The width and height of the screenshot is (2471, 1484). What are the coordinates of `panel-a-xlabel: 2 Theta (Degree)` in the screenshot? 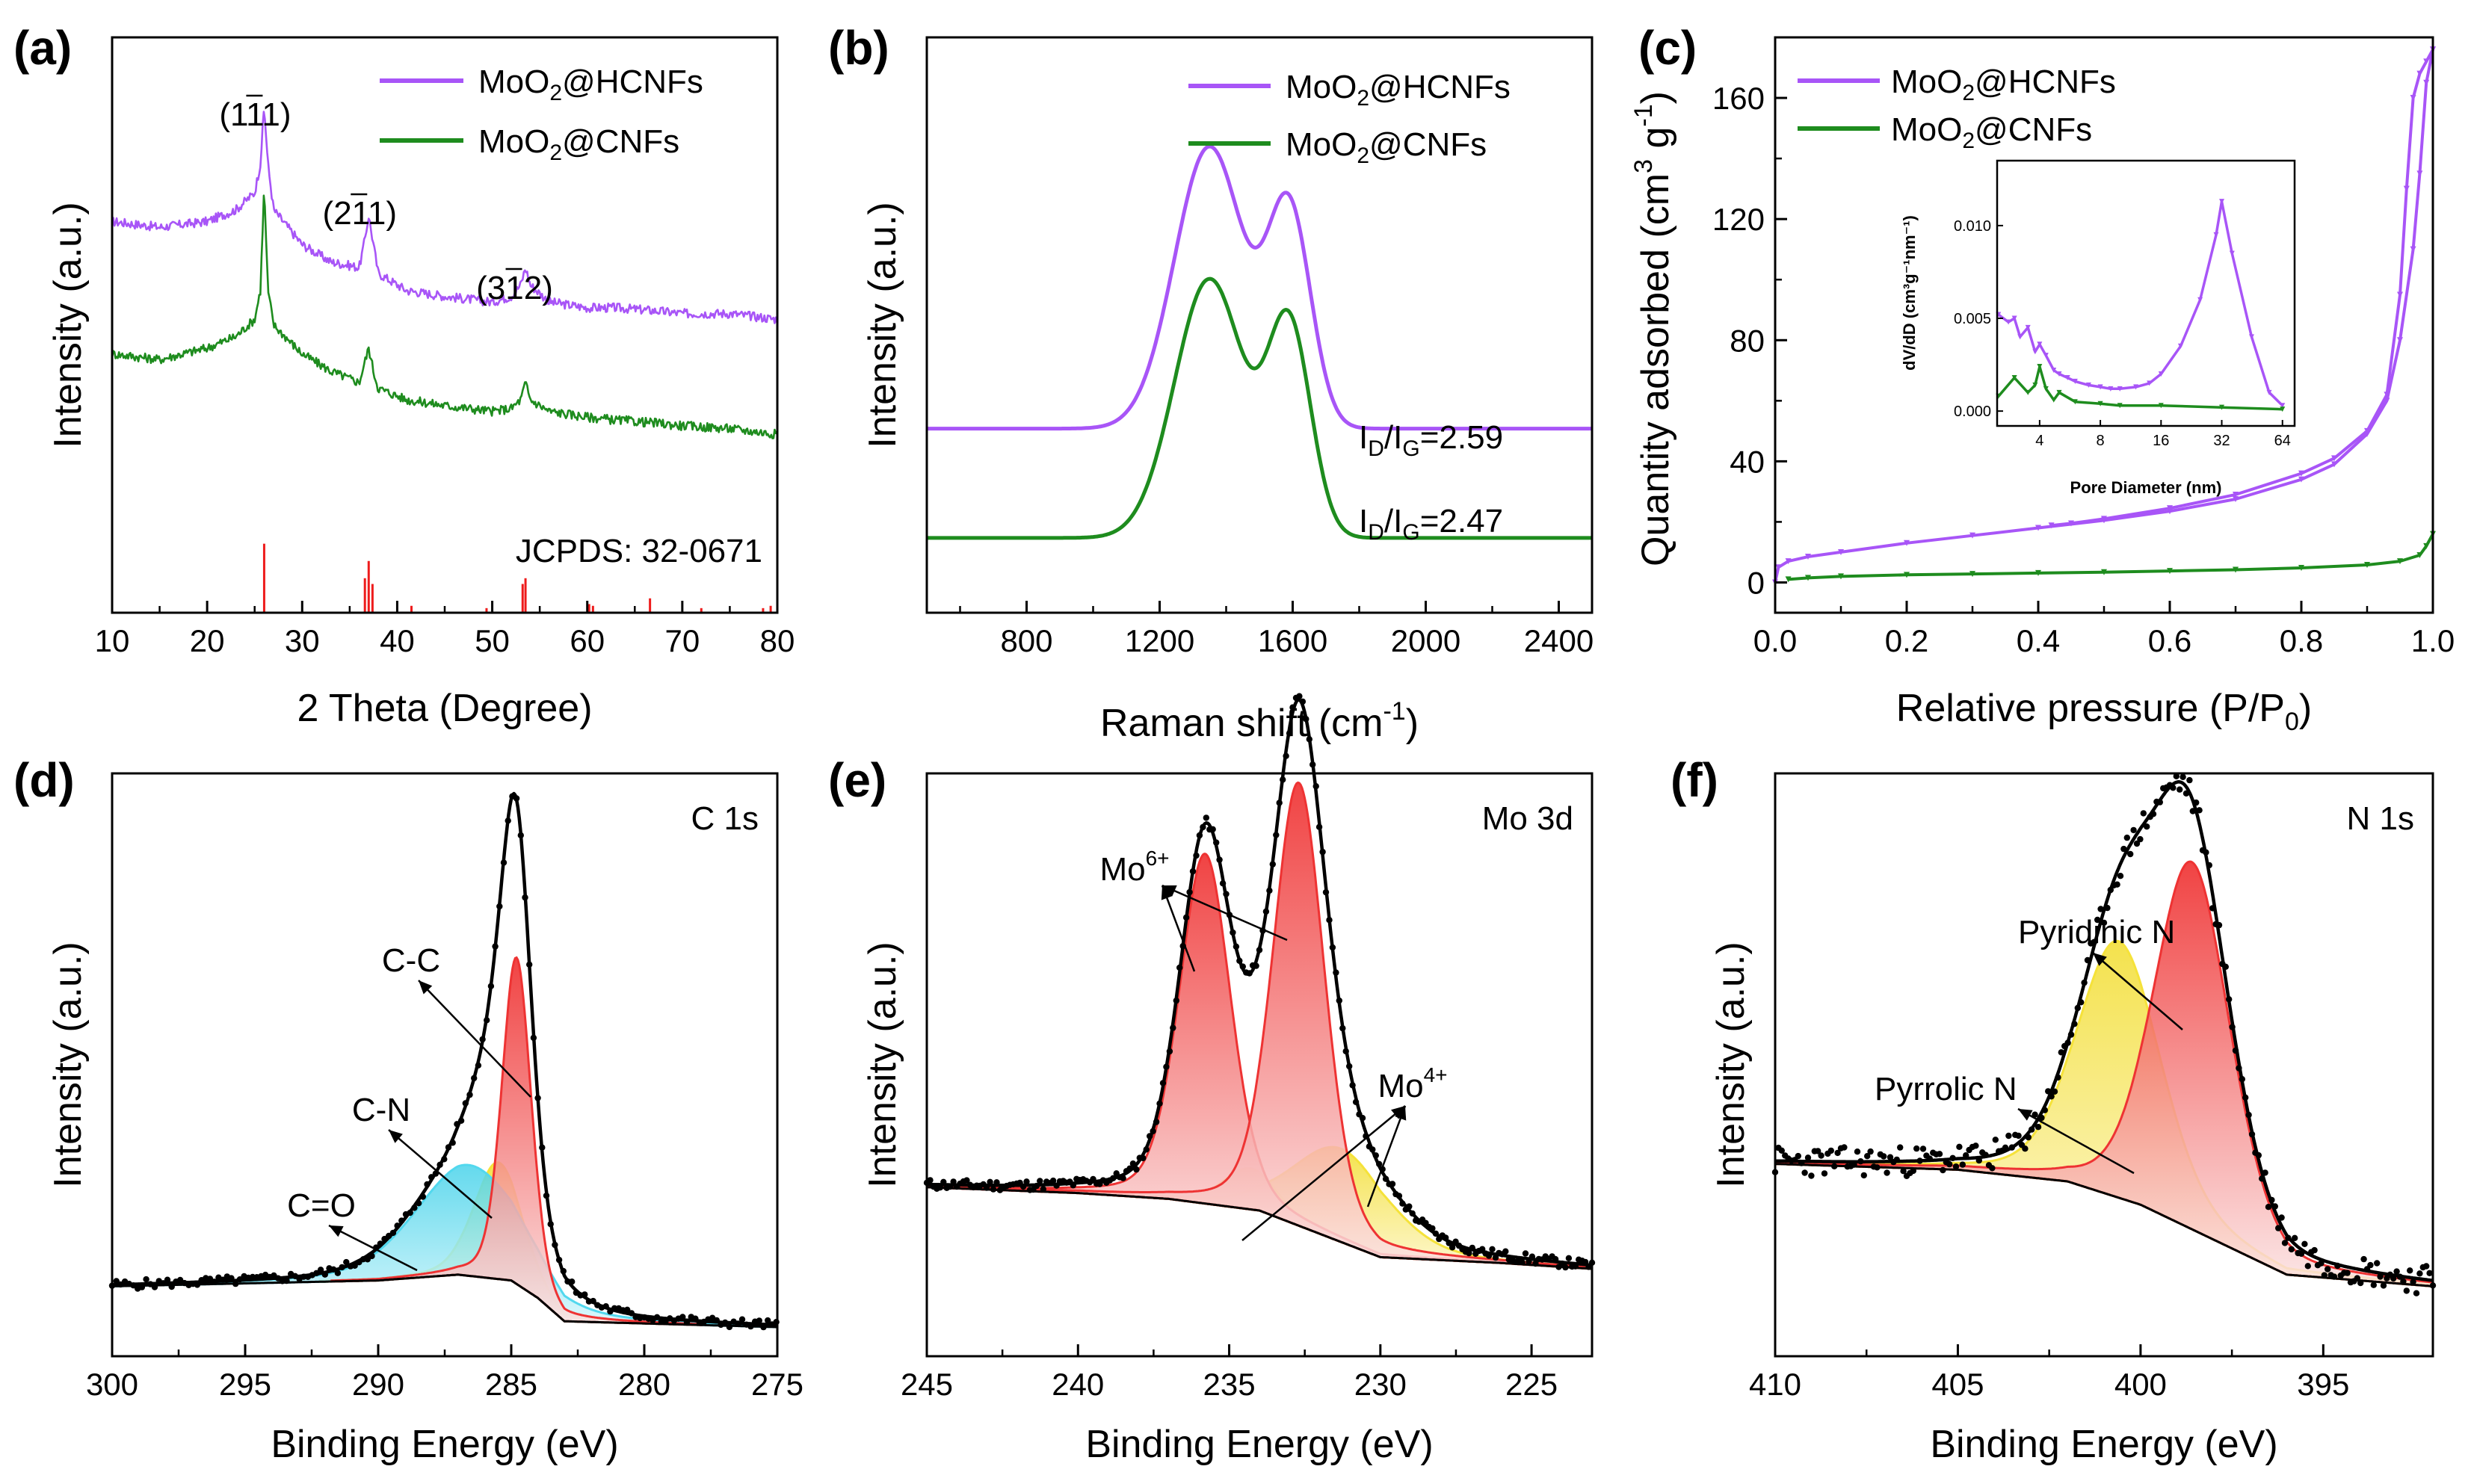 It's located at (444, 709).